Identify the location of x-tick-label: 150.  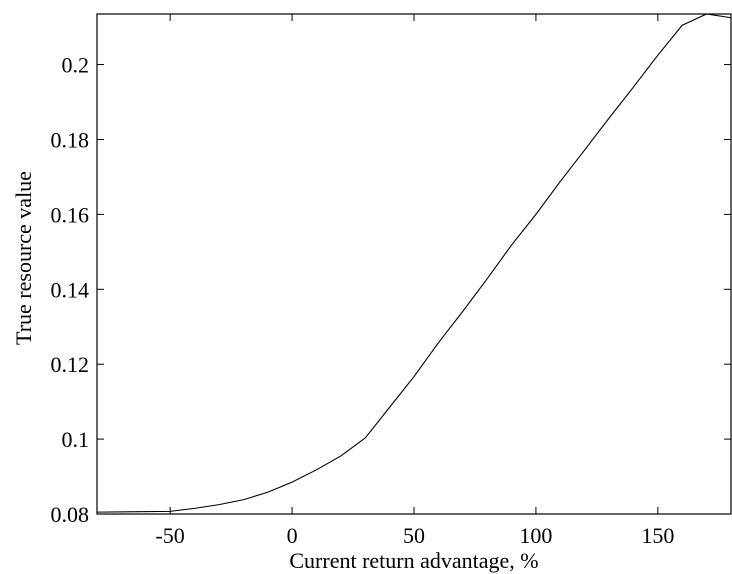
(657, 535).